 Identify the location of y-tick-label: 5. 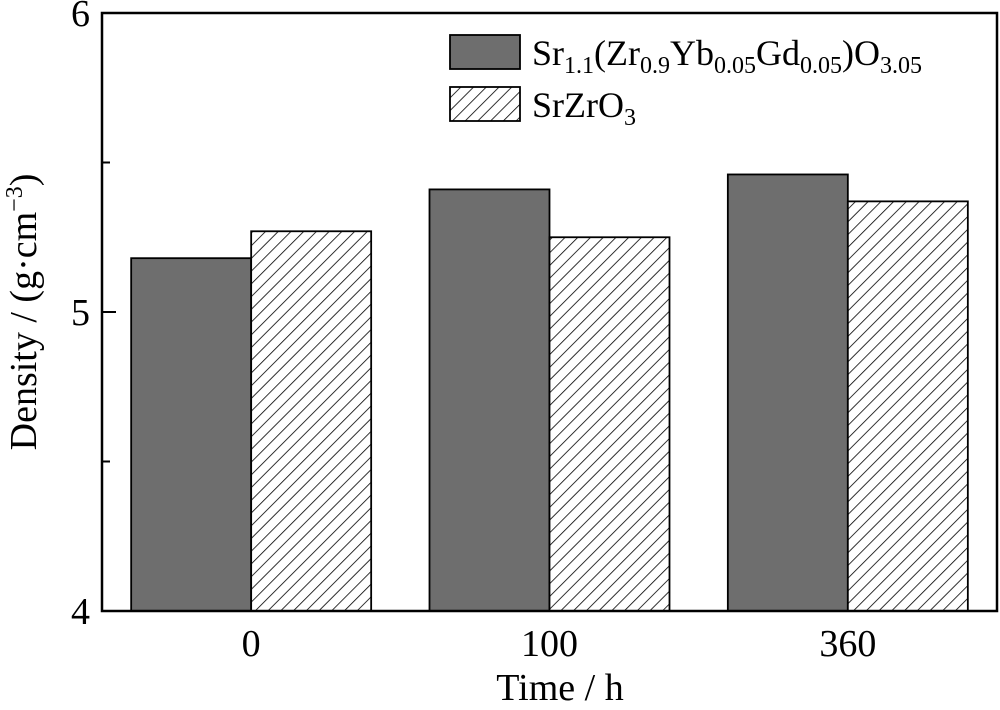
(80, 313).